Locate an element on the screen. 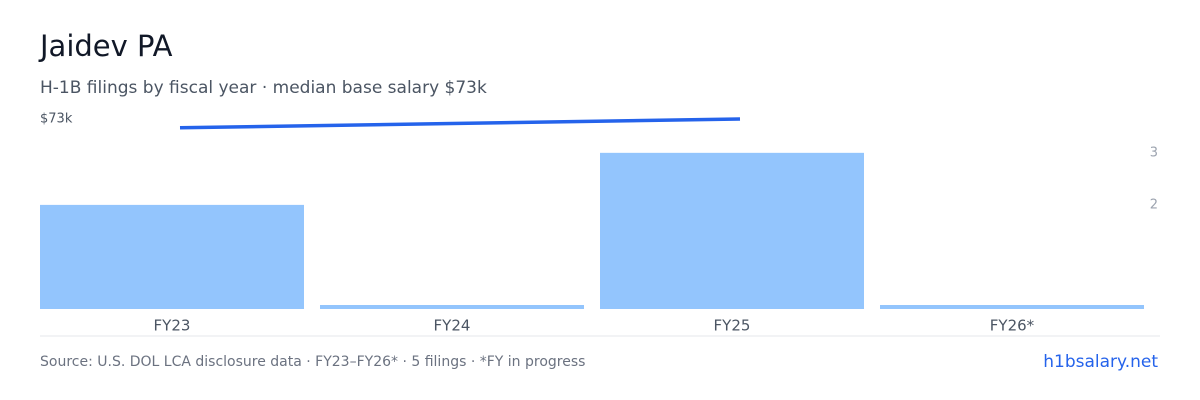 This screenshot has width=1200, height=400. y-tick-label: $73k is located at coordinates (56, 119).